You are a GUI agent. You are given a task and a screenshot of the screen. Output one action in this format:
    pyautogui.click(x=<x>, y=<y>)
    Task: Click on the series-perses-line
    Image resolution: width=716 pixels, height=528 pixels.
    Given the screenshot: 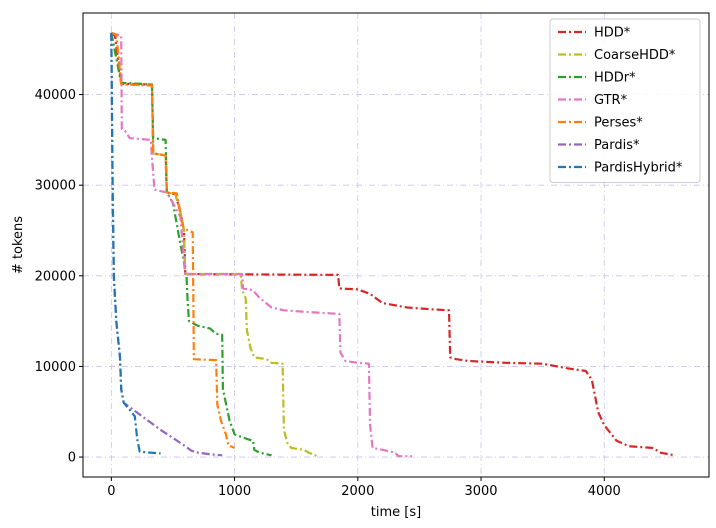 What is the action you would take?
    pyautogui.click(x=173, y=240)
    